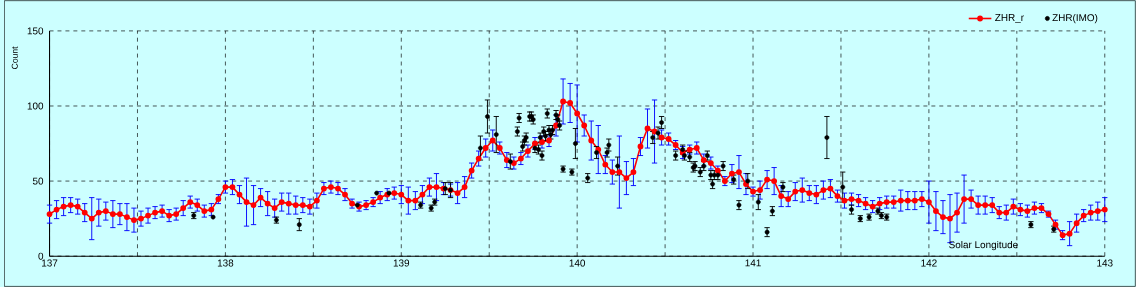 This screenshot has width=1136, height=287. I want to click on y-tick-label: 0, so click(41, 256).